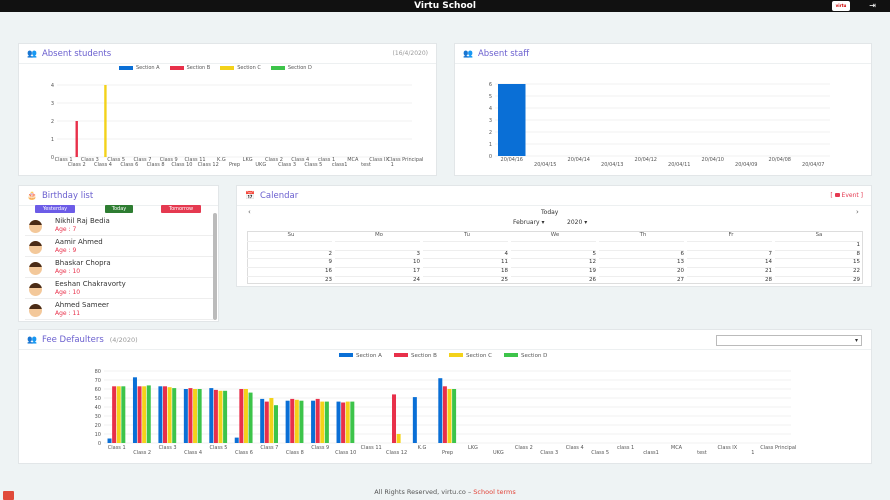 This screenshot has width=890, height=500. Describe the element at coordinates (377, 261) in the screenshot. I see `calendar-day: 10` at that location.